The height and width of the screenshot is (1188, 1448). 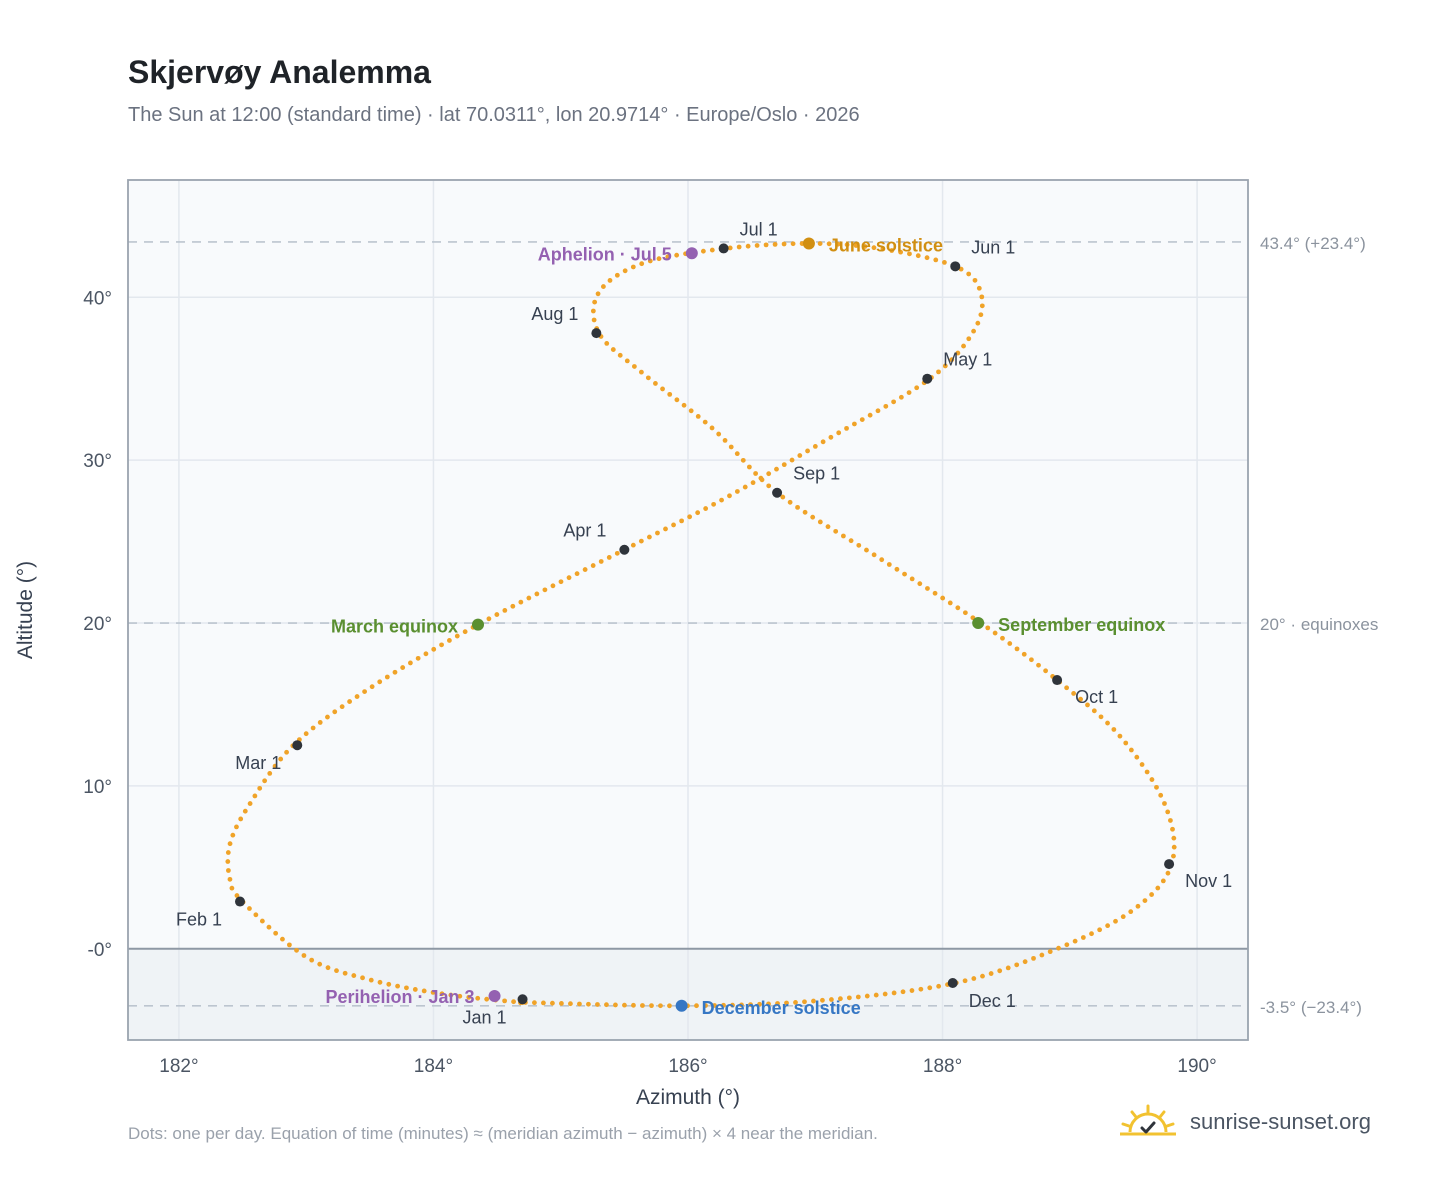 I want to click on brand: sunrise-sunset.org, so click(x=1245, y=1122).